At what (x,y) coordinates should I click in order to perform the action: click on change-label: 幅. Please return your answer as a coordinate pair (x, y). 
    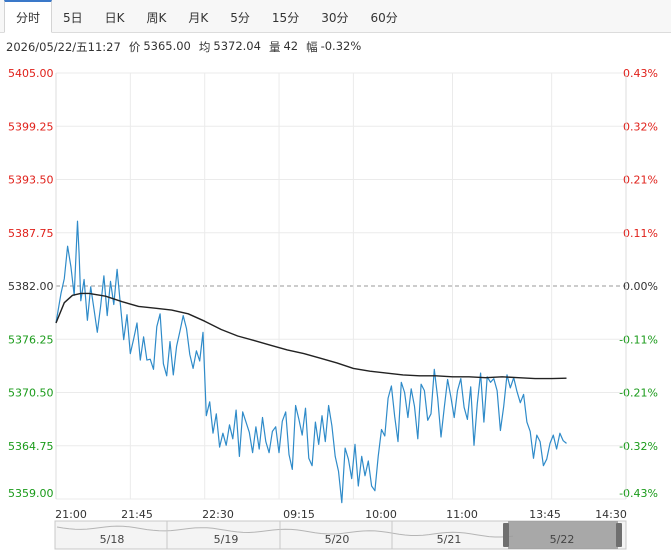
    Looking at the image, I should click on (312, 47).